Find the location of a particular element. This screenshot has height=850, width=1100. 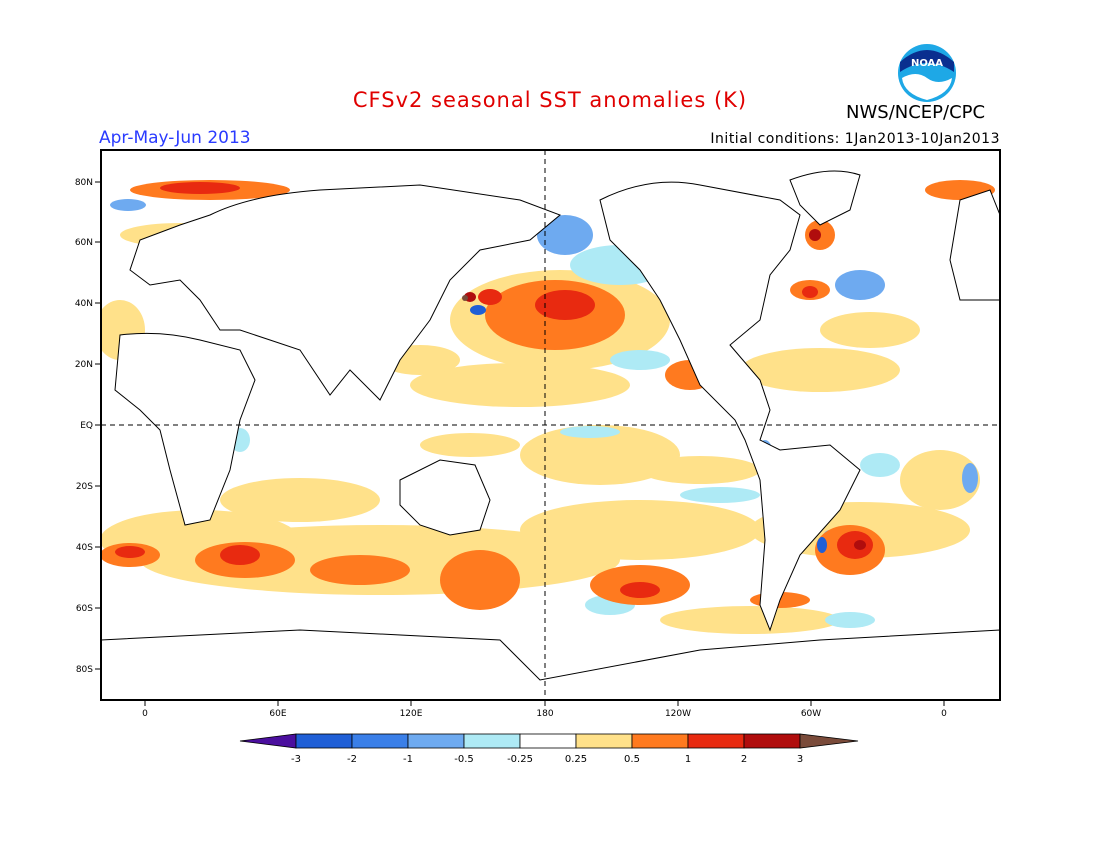

forecast-period: Apr-May-Jun 2013 is located at coordinates (175, 138).